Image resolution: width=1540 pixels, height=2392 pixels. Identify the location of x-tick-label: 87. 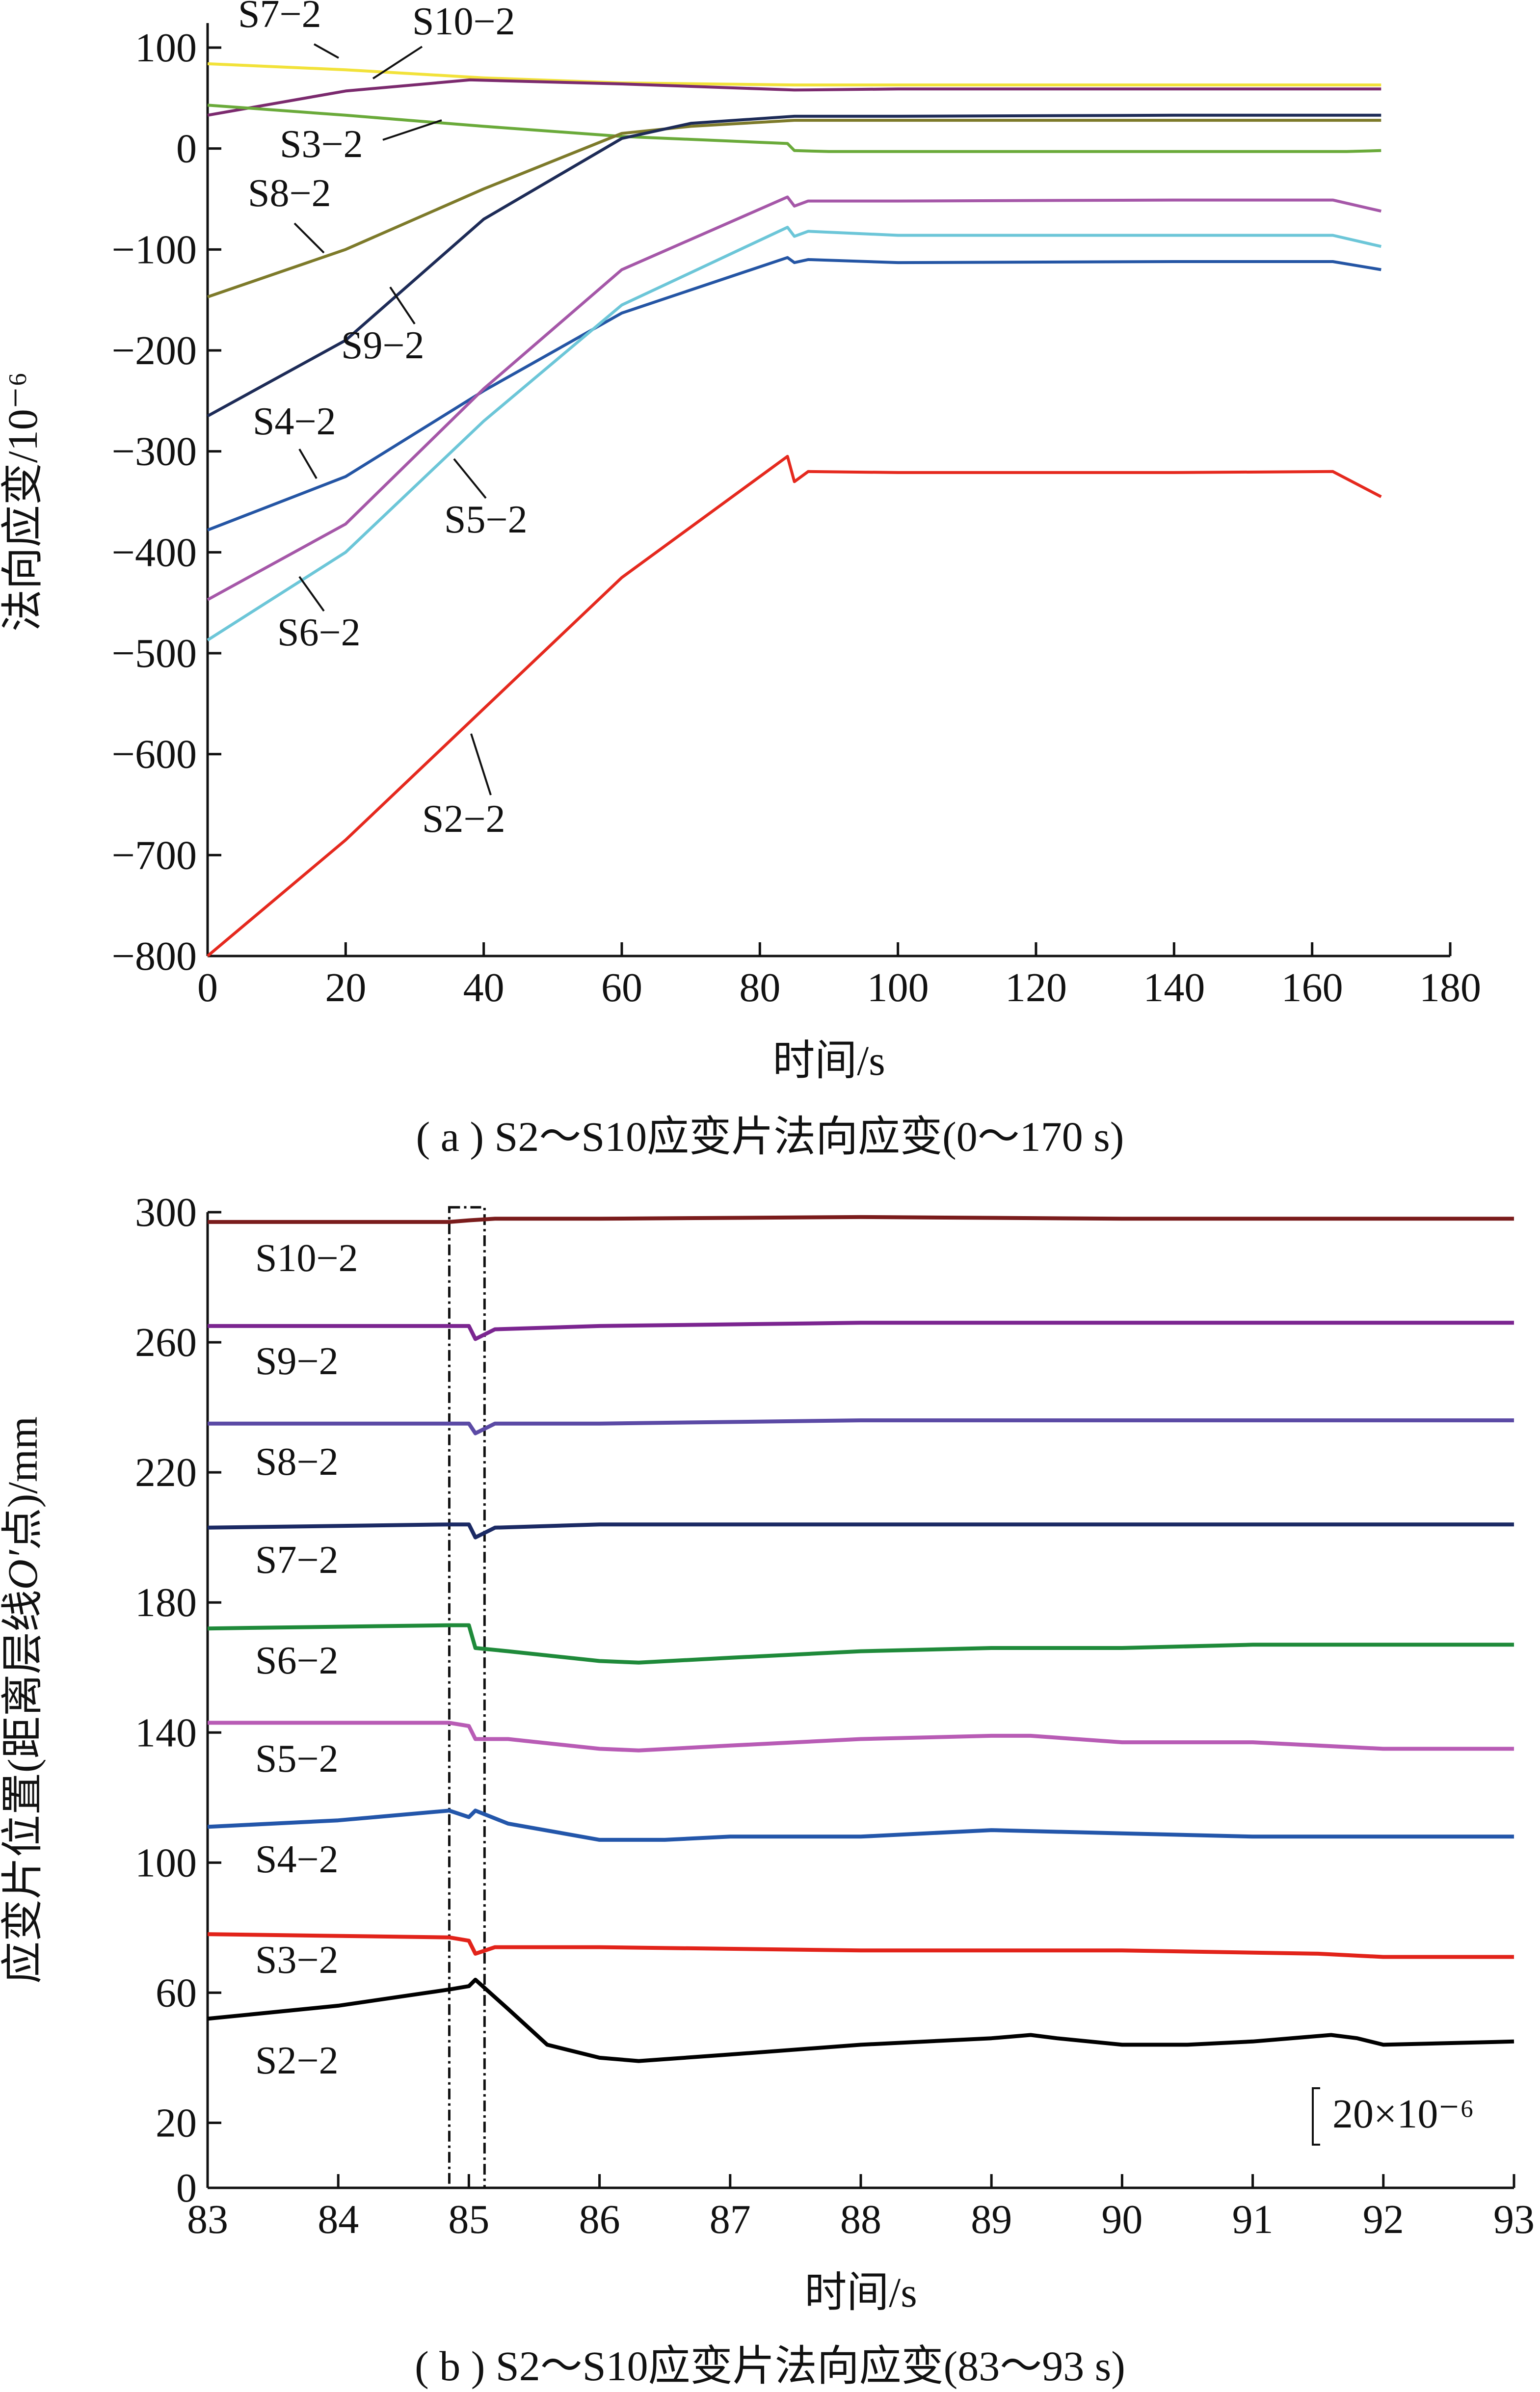
(731, 2219).